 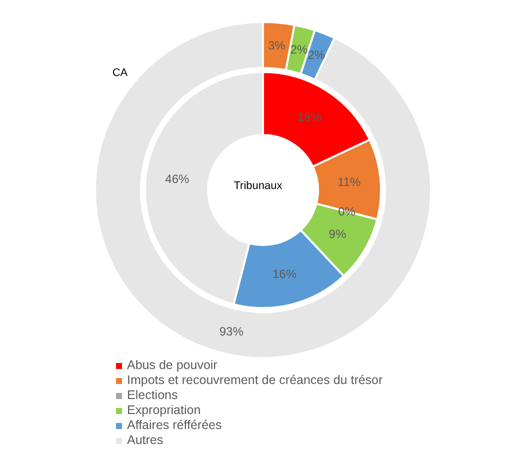 What do you see at coordinates (172, 365) in the screenshot?
I see `legend-label: Abus de pouvoir` at bounding box center [172, 365].